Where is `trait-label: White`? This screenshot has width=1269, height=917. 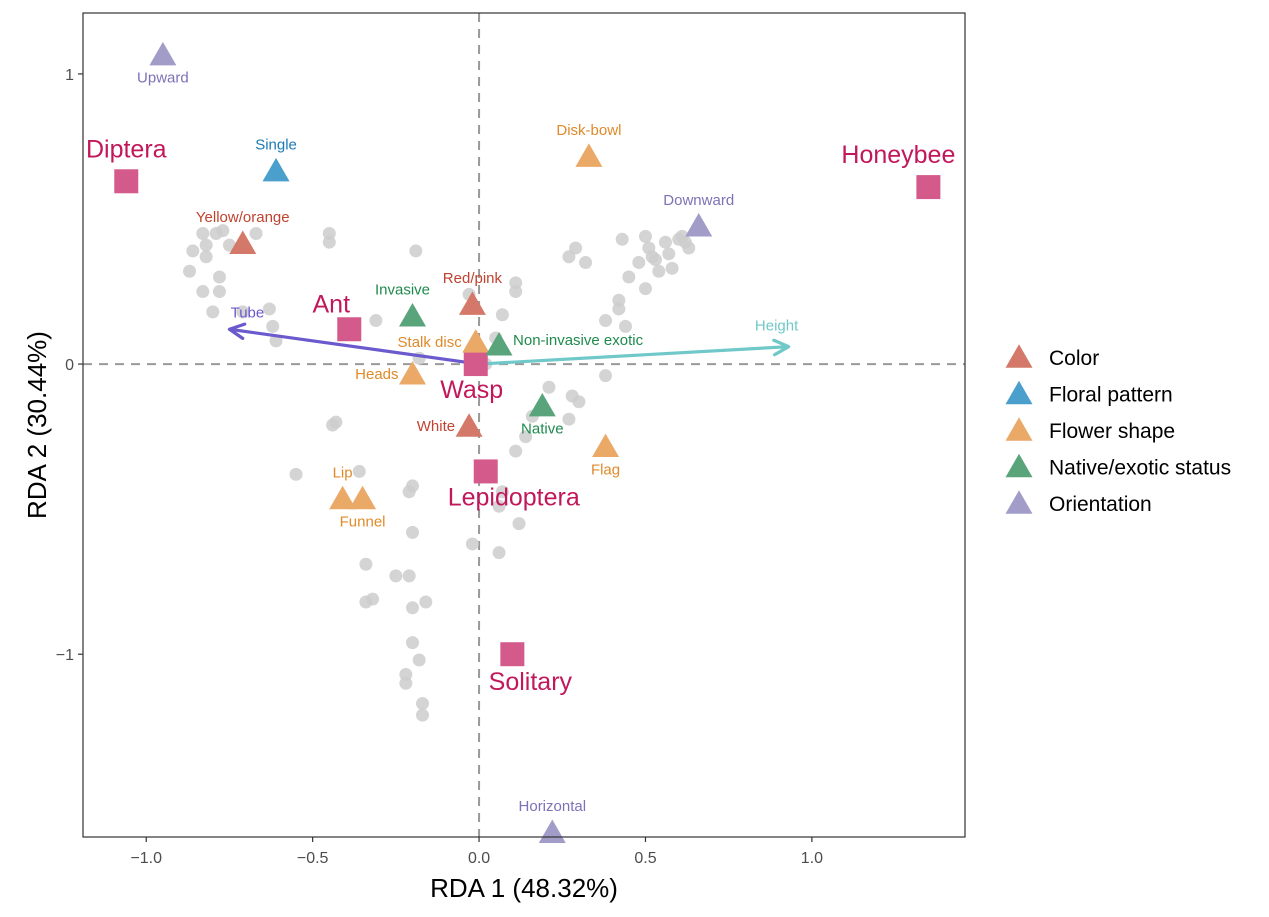
trait-label: White is located at coordinates (436, 426).